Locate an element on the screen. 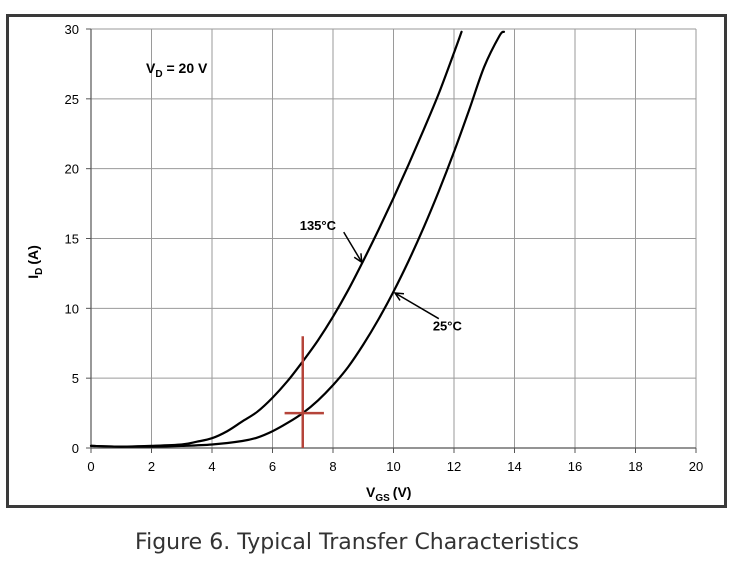  x-tick-label: 8 is located at coordinates (332, 466).